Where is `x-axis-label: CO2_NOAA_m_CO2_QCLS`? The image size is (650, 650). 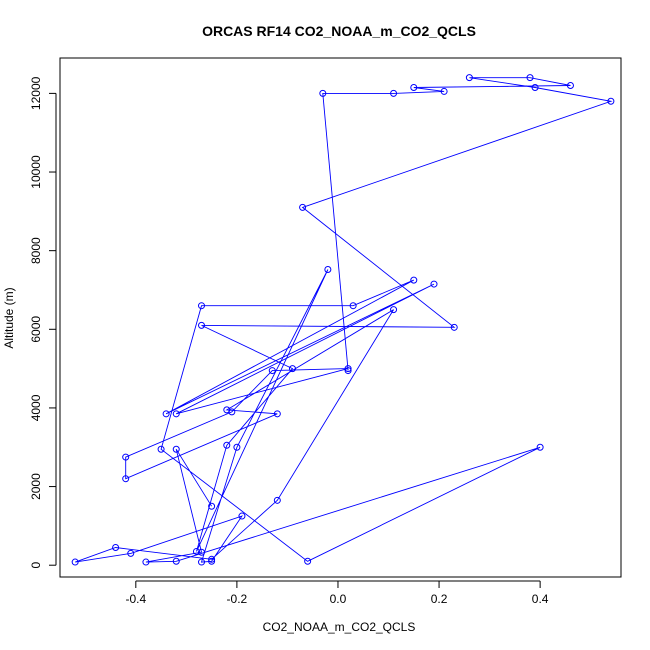
x-axis-label: CO2_NOAA_m_CO2_QCLS is located at coordinates (339, 627).